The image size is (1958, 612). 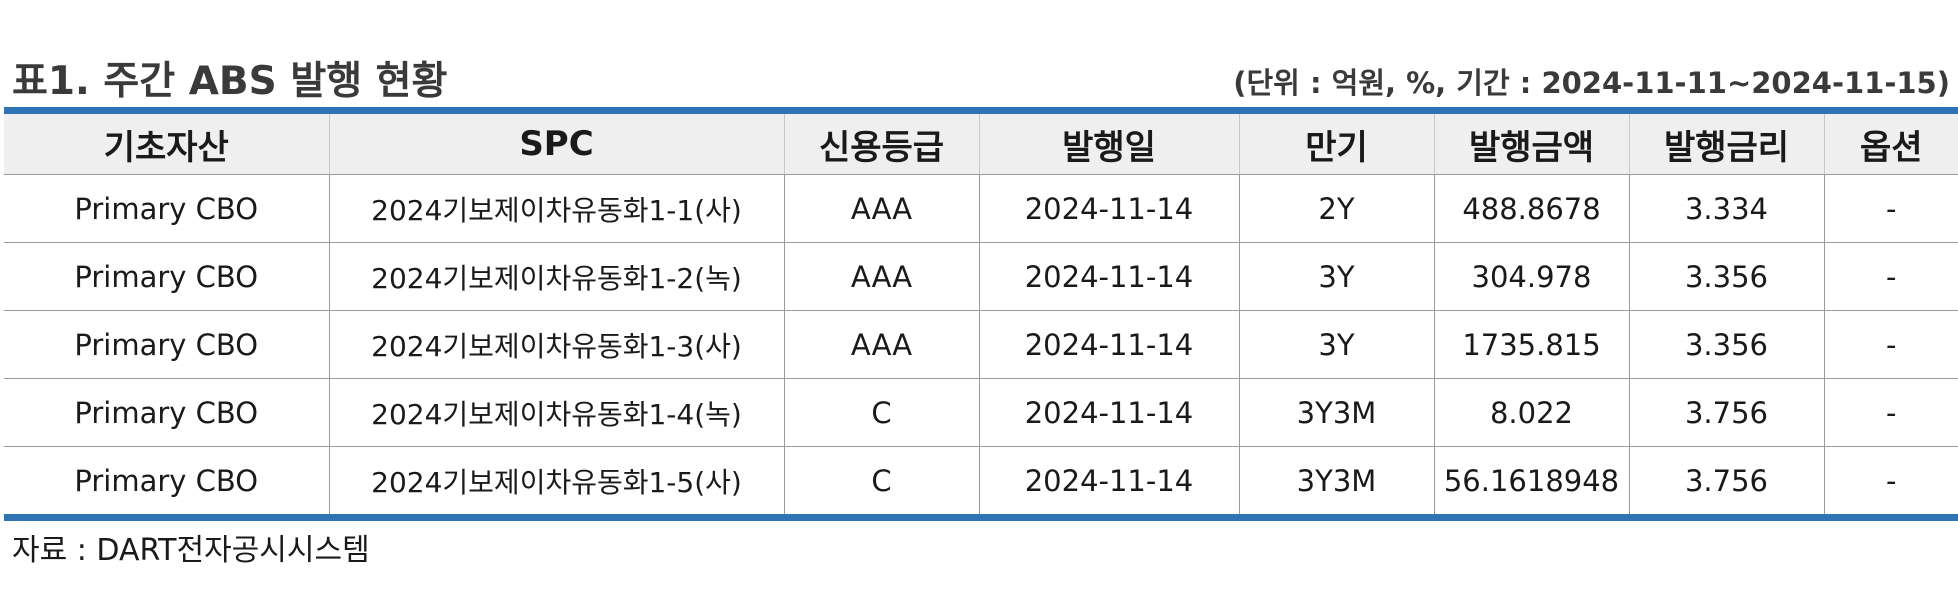 What do you see at coordinates (1336, 142) in the screenshot?
I see `column-header-maturity: 만기` at bounding box center [1336, 142].